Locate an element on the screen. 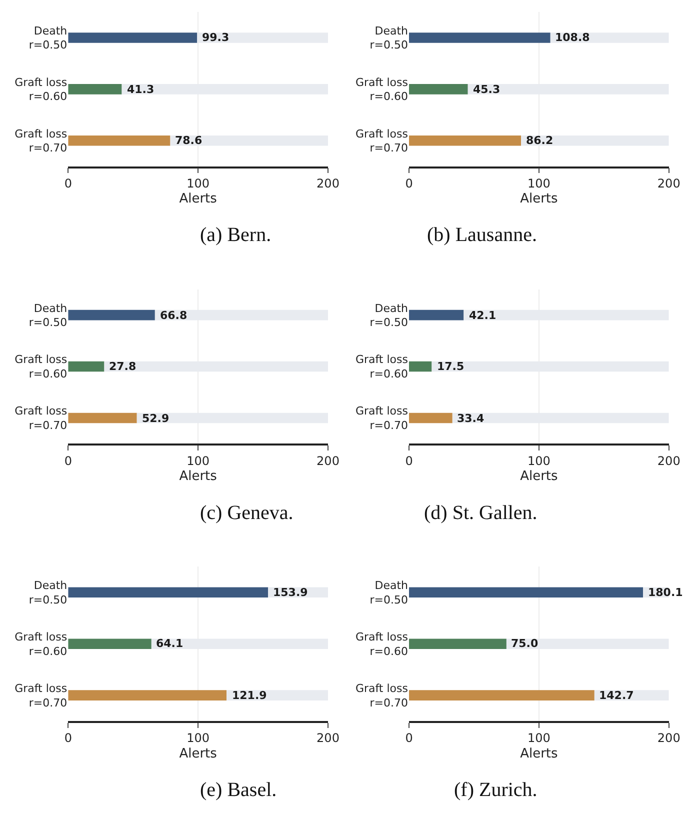  text: (b) Lausanne. is located at coordinates (482, 235).